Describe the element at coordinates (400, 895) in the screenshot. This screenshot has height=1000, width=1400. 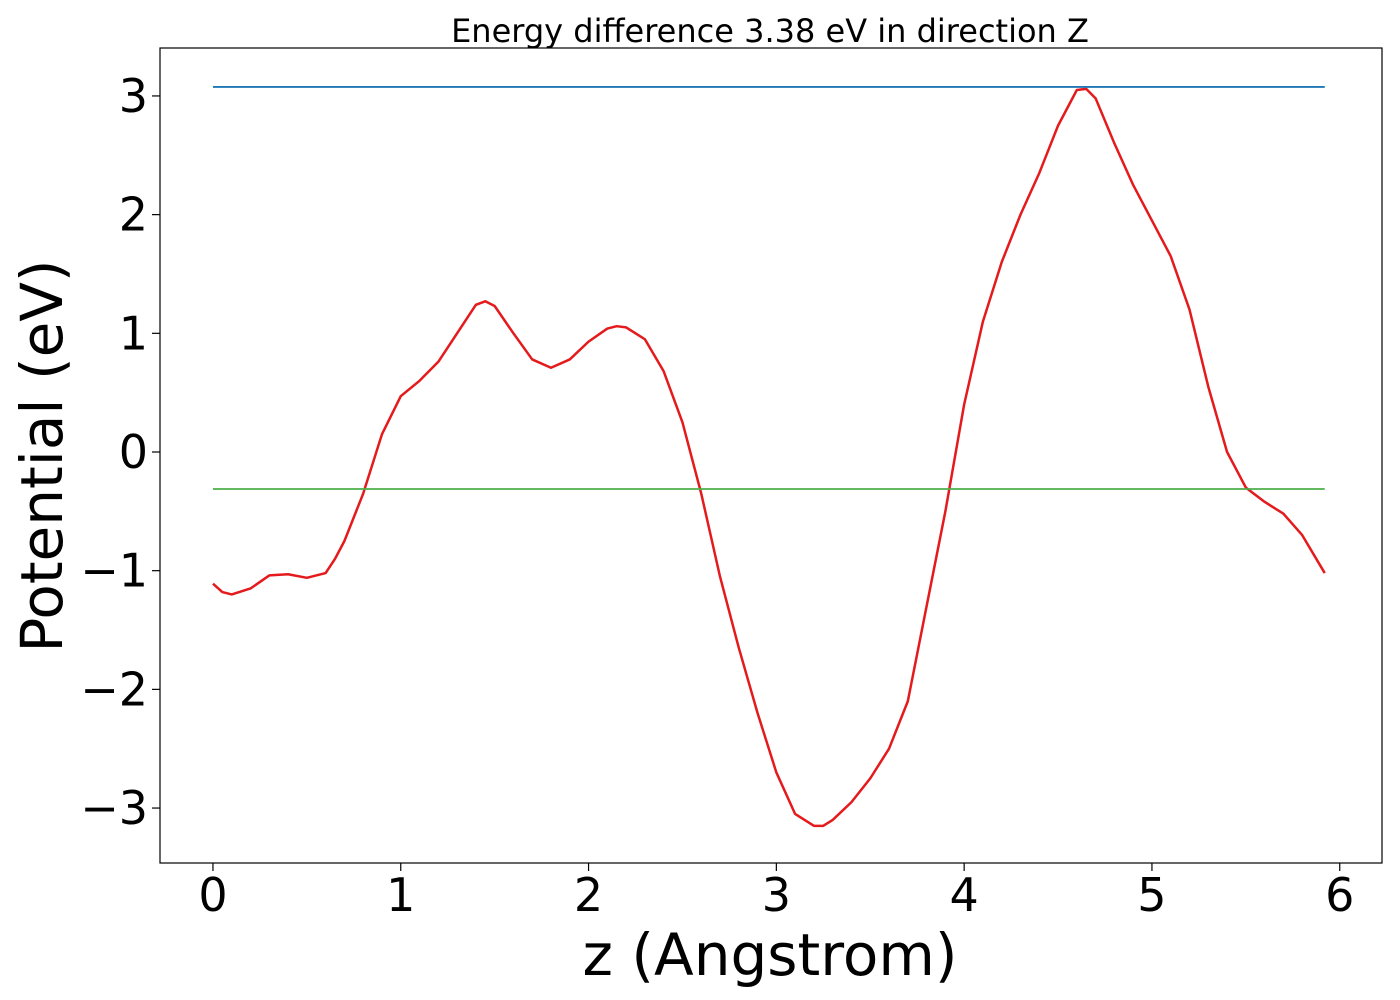
I see `x-tick-label: 1` at that location.